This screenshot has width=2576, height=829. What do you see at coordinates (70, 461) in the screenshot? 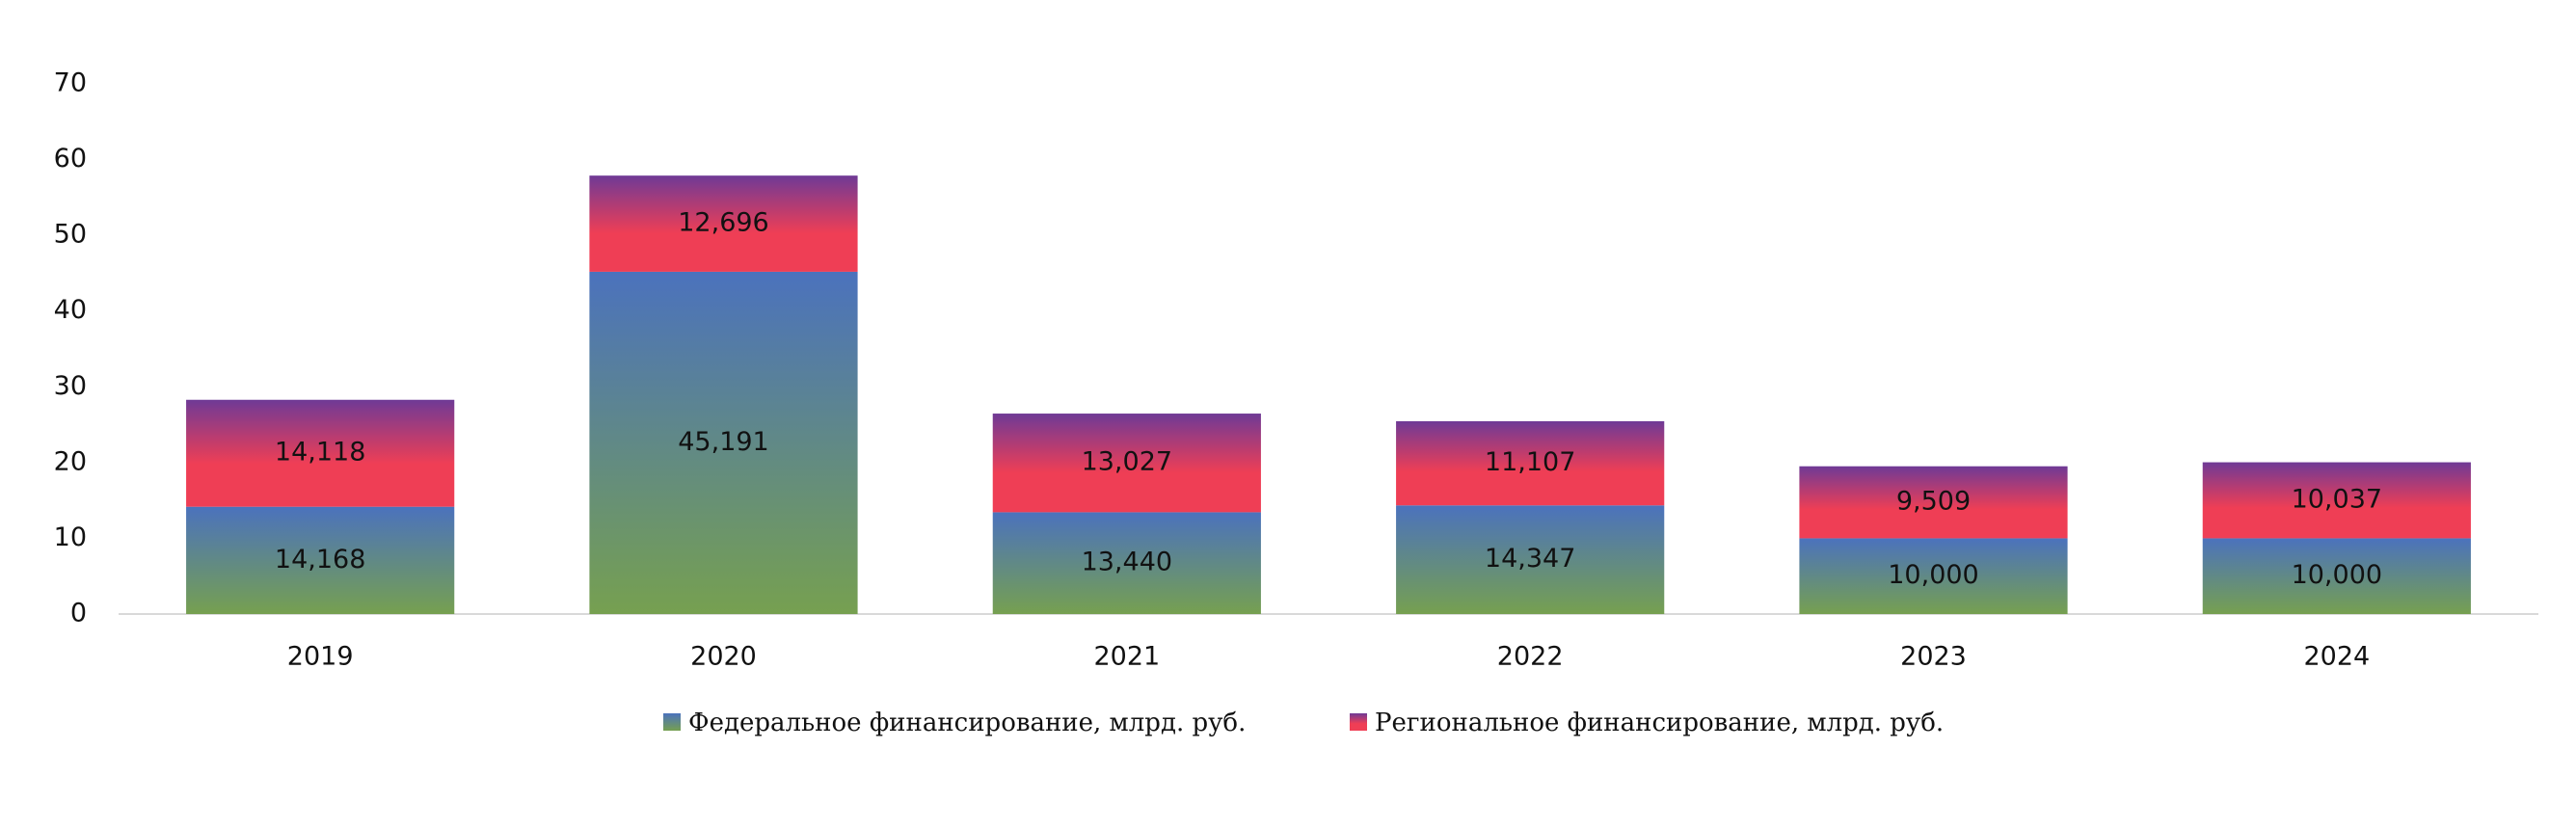
I see `y-tick-label: 20` at bounding box center [70, 461].